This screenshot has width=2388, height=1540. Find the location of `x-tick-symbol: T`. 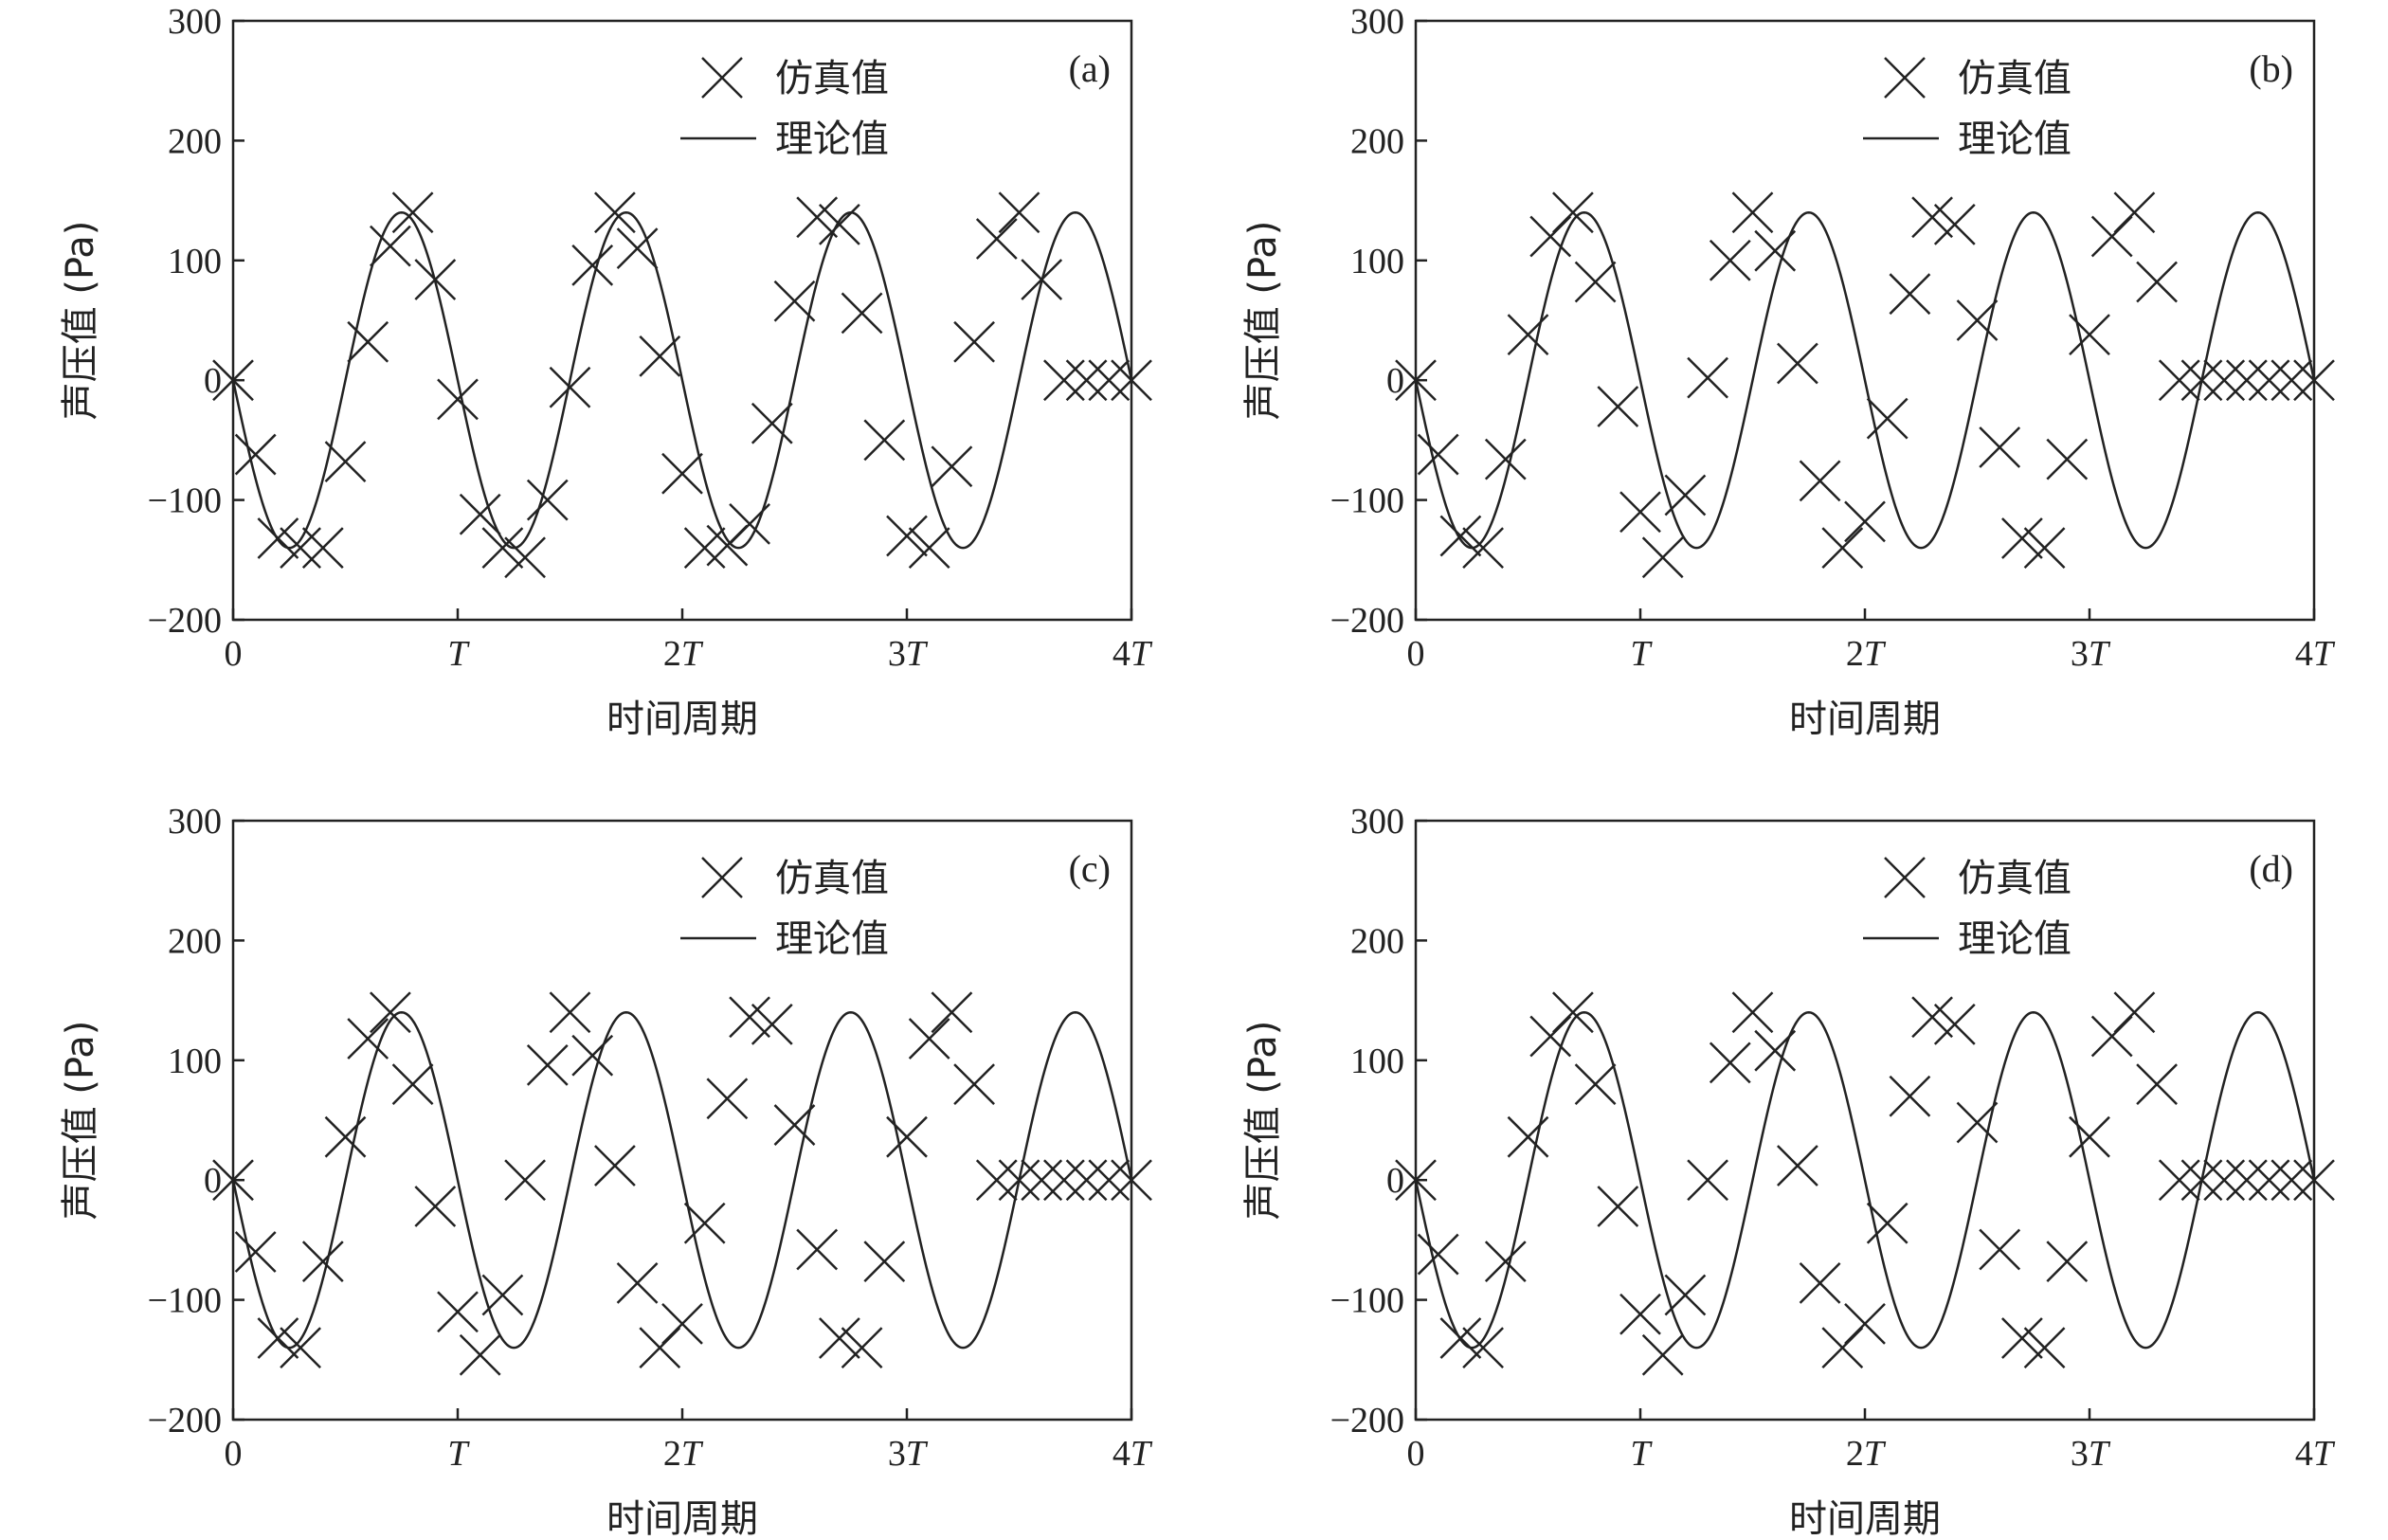

x-tick-symbol: T is located at coordinates (1641, 1454).